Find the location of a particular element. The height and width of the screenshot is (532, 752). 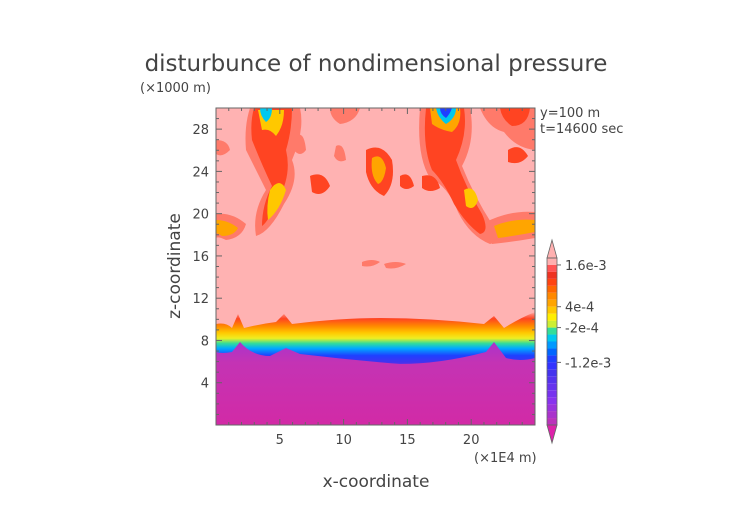

colorbar-label: 4e-4 is located at coordinates (579, 308).